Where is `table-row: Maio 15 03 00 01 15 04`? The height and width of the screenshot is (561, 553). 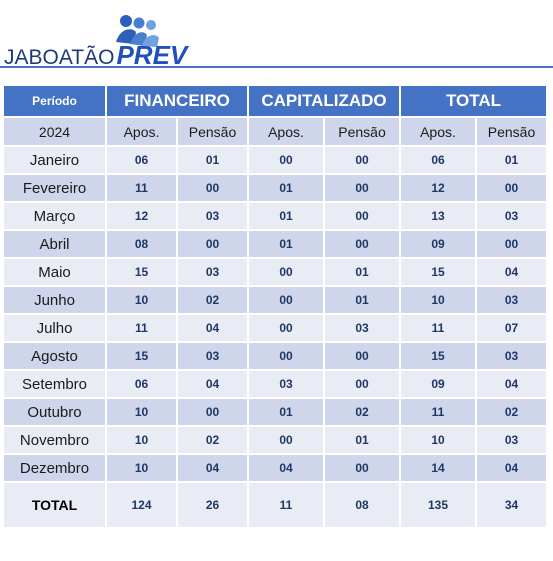
table-row: Maio 15 03 00 01 15 04 is located at coordinates (275, 272).